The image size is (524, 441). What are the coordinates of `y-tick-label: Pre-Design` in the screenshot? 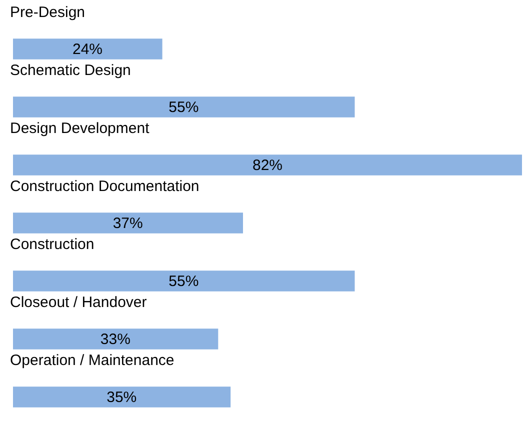 It's located at (48, 13).